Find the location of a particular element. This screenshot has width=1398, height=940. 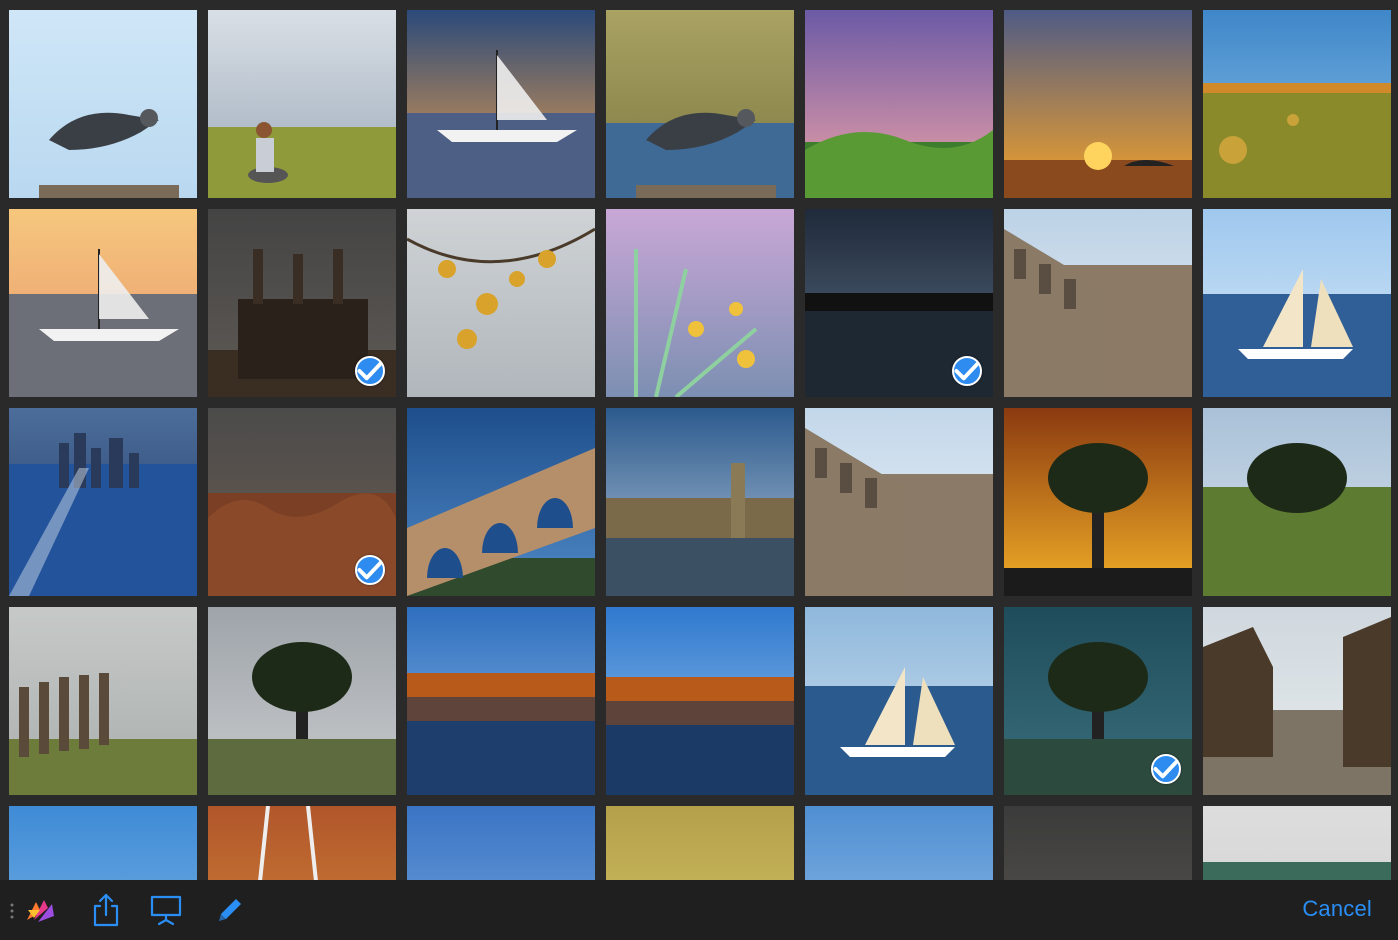

photo-thumbnail-power-station is located at coordinates (302, 303).